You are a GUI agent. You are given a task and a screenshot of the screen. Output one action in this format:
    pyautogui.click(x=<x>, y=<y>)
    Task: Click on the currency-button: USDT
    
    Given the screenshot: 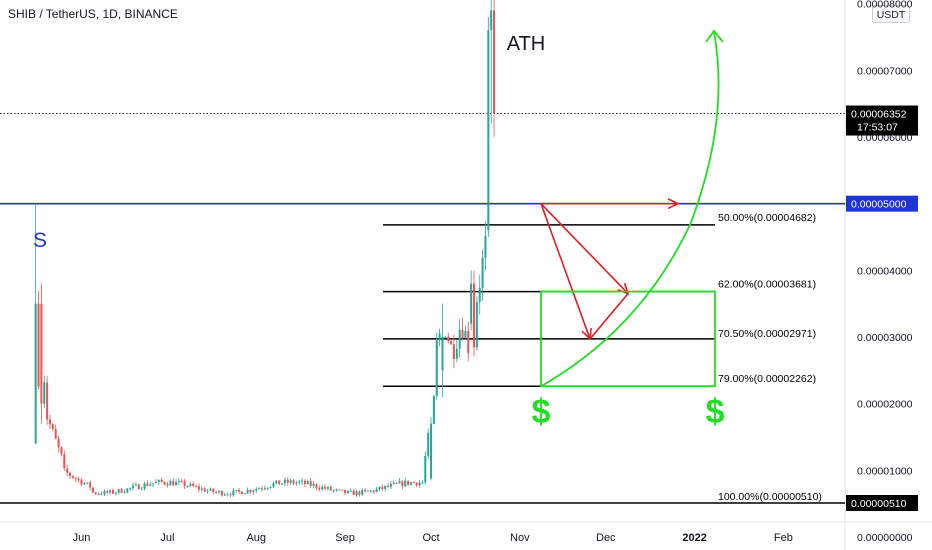 What is the action you would take?
    pyautogui.click(x=891, y=14)
    